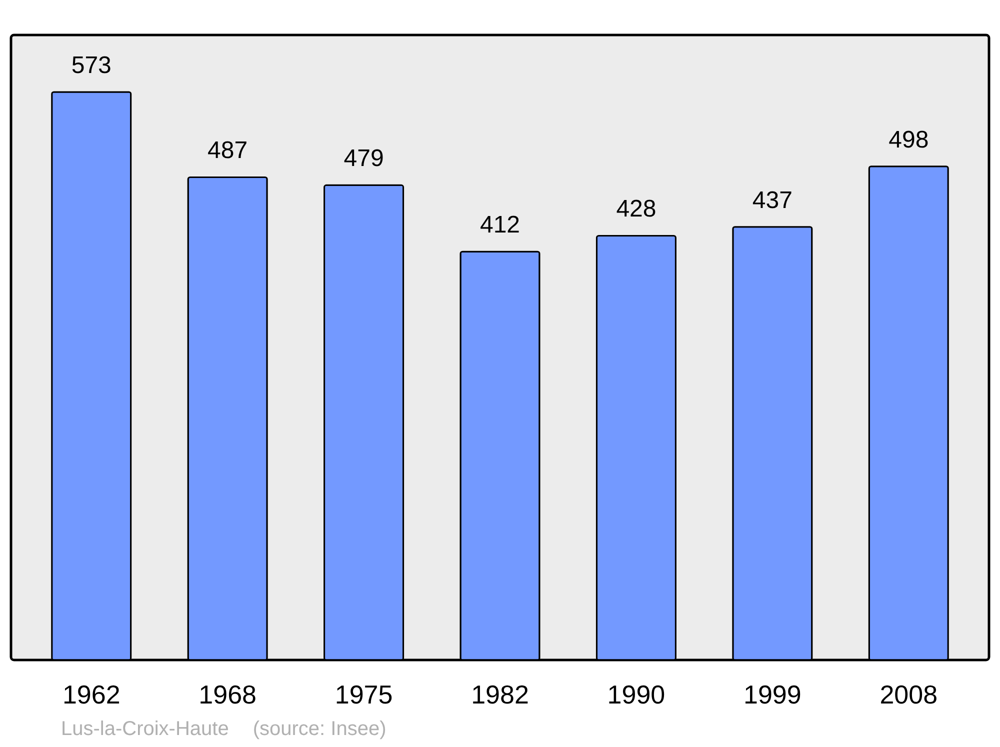 This screenshot has width=1000, height=747. I want to click on text: (source: Insee), so click(319, 729).